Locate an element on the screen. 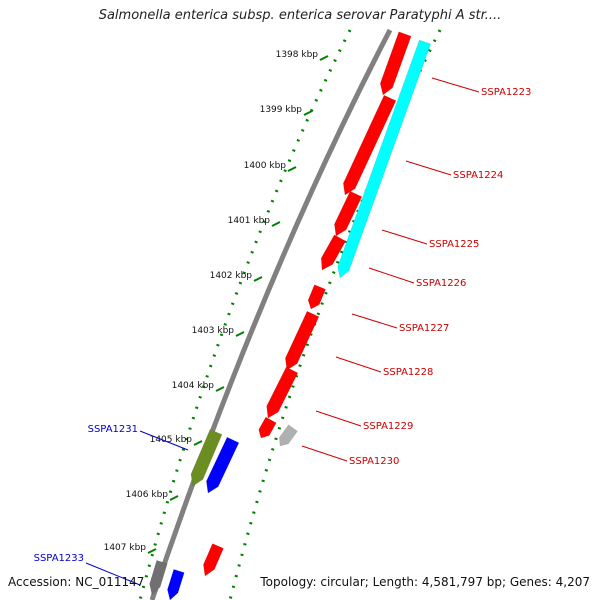  cyan-feature is located at coordinates (384, 159).